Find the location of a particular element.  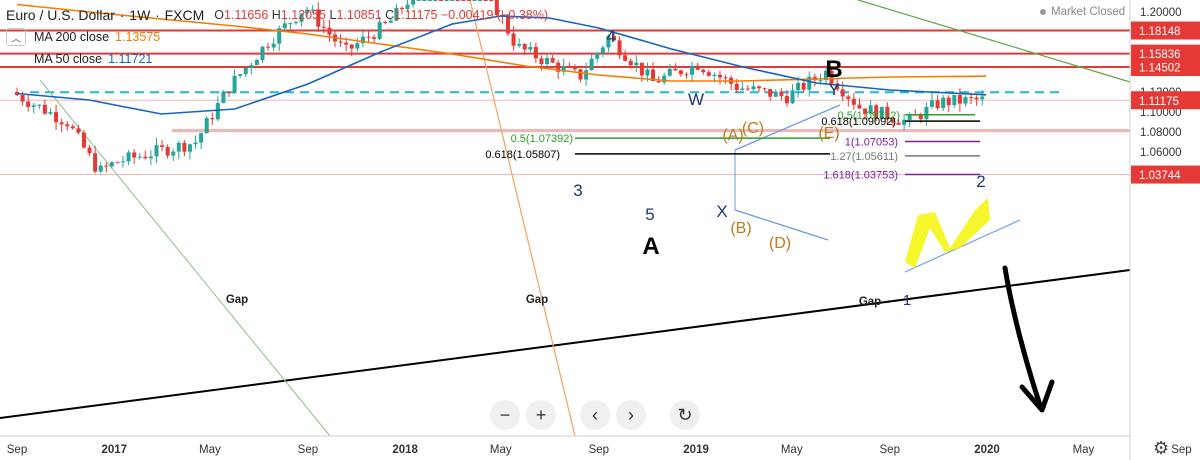

orange-fan-line is located at coordinates (522, 218).